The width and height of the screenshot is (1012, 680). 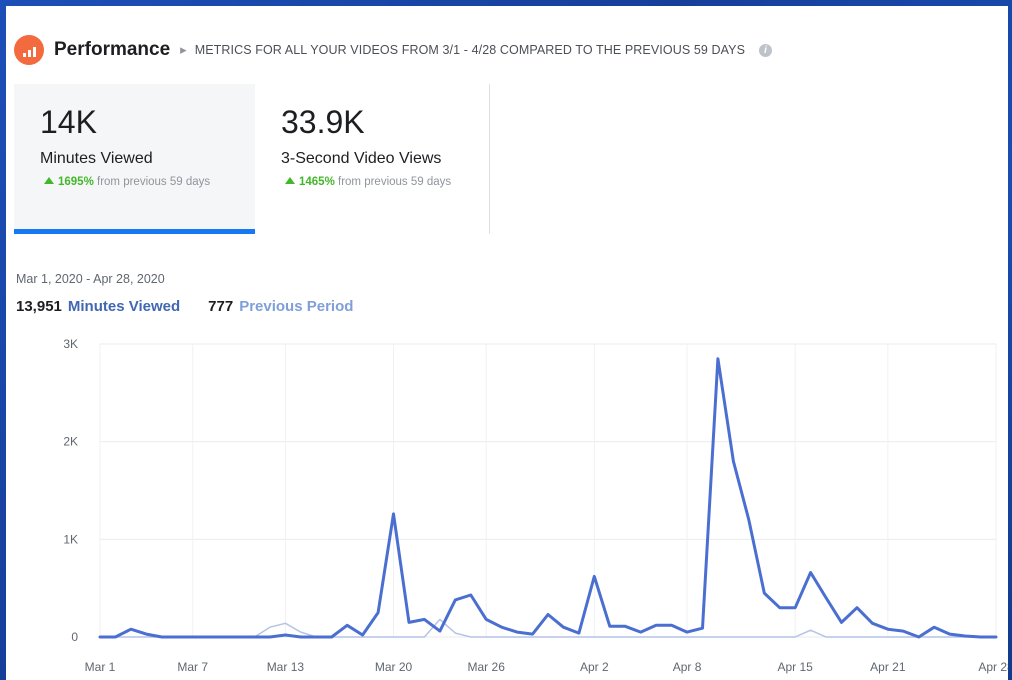 I want to click on y-tick-label: 2K, so click(x=70, y=442).